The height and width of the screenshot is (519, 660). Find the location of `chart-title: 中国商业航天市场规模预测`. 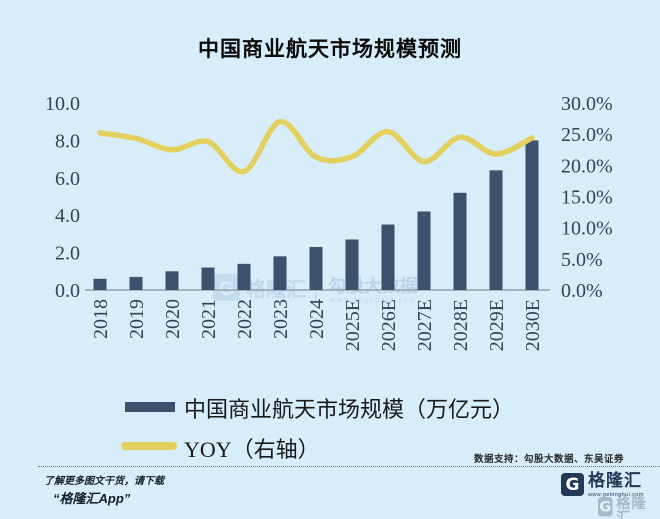

chart-title: 中国商业航天市场规模预测 is located at coordinates (330, 49).